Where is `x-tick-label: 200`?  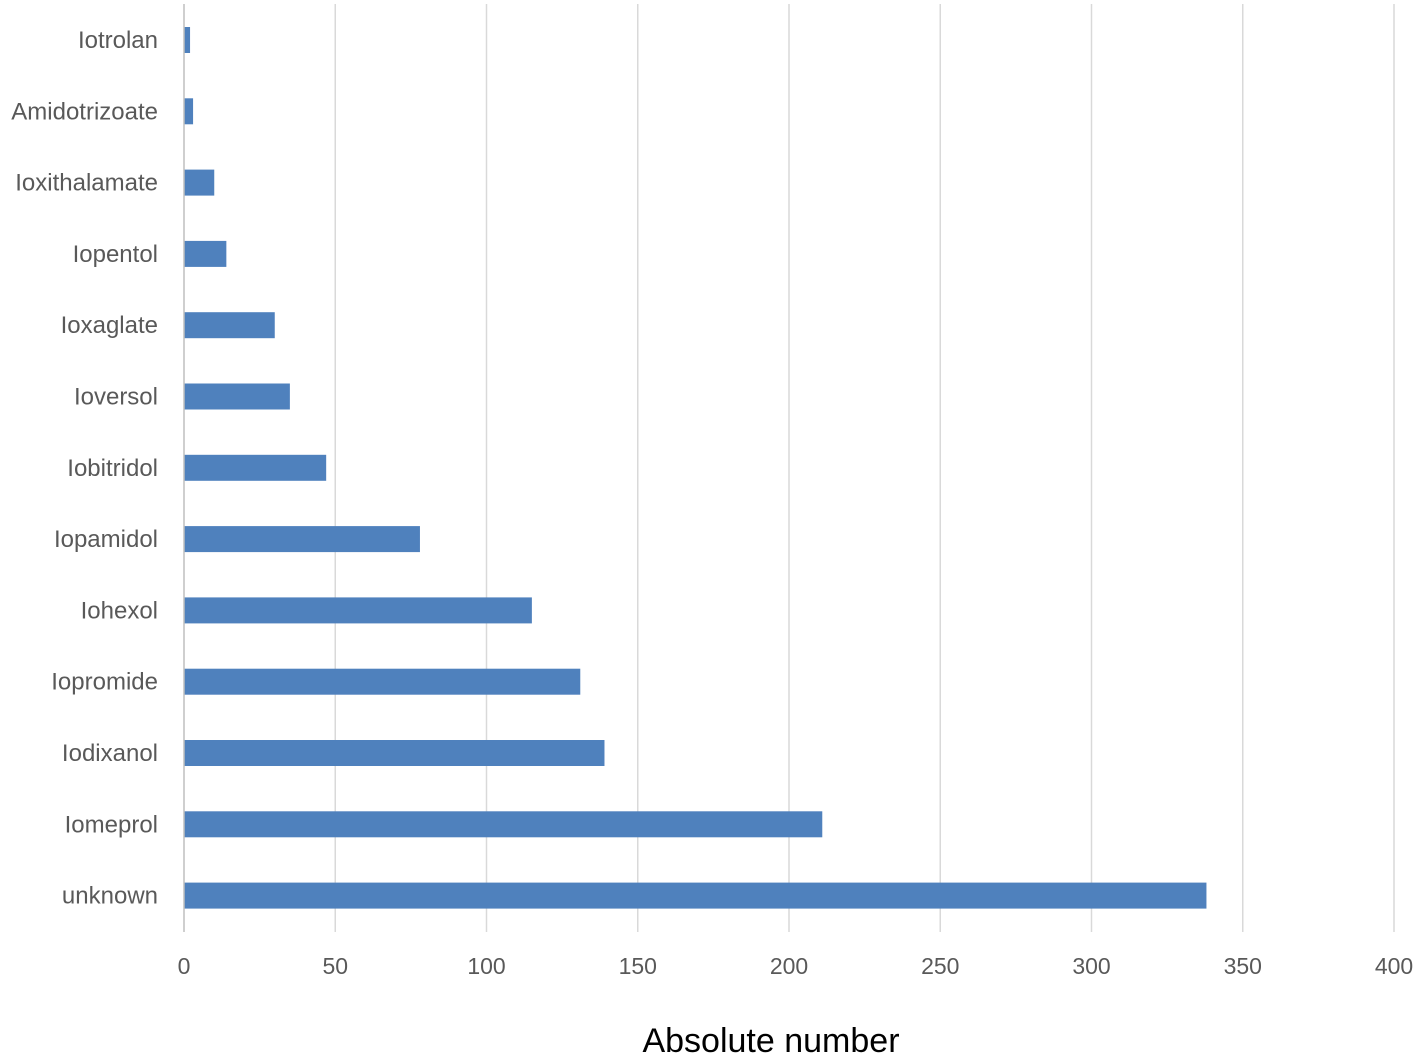 x-tick-label: 200 is located at coordinates (789, 966).